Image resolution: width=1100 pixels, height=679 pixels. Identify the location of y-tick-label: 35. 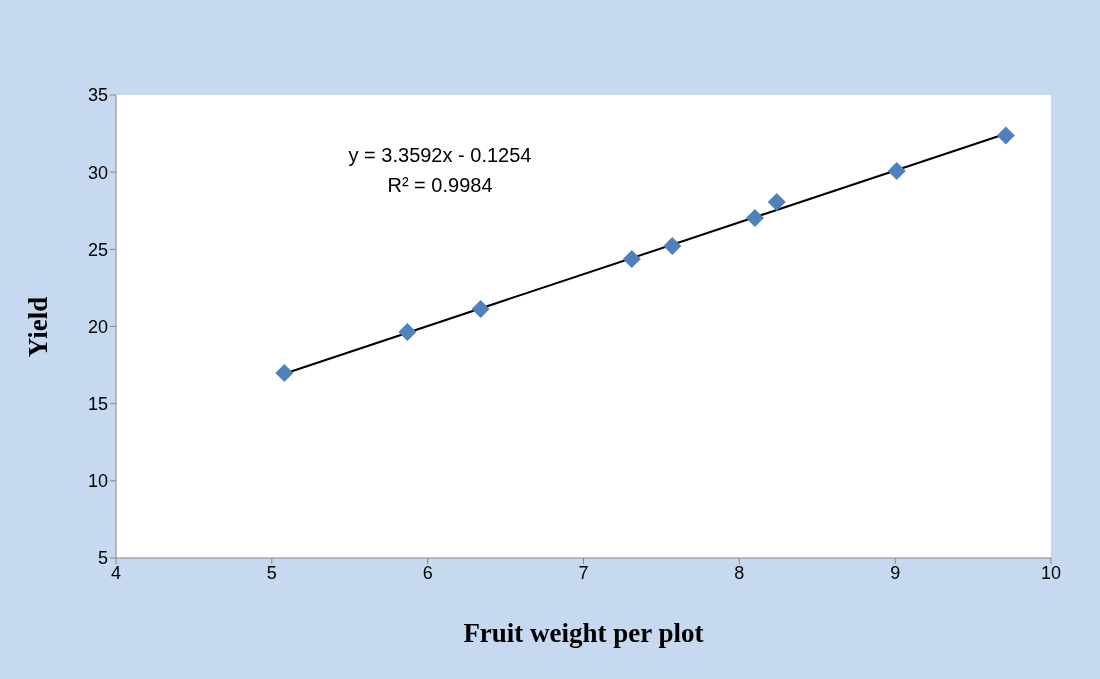
(97, 95).